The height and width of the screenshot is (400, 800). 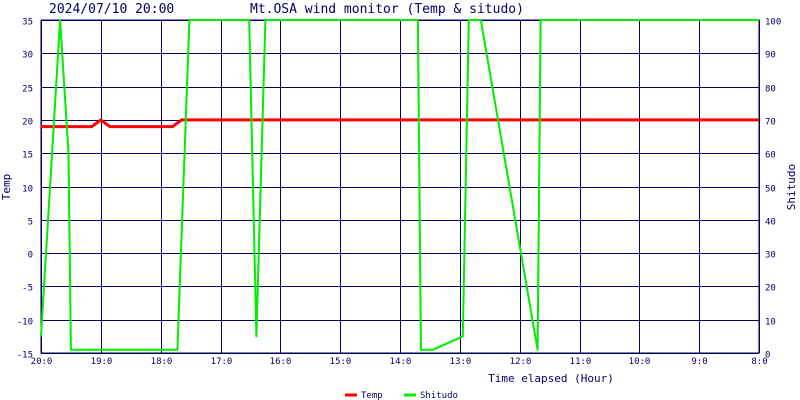 What do you see at coordinates (521, 362) in the screenshot?
I see `x-tick-label: 12:0` at bounding box center [521, 362].